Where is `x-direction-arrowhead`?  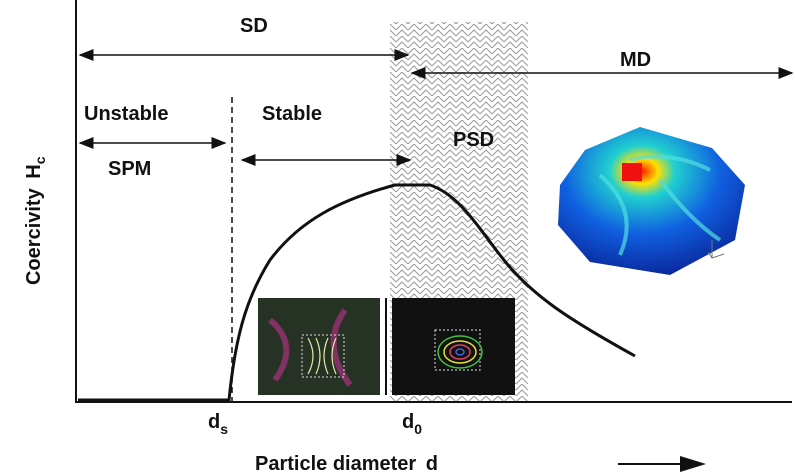
x-direction-arrowhead is located at coordinates (693, 464).